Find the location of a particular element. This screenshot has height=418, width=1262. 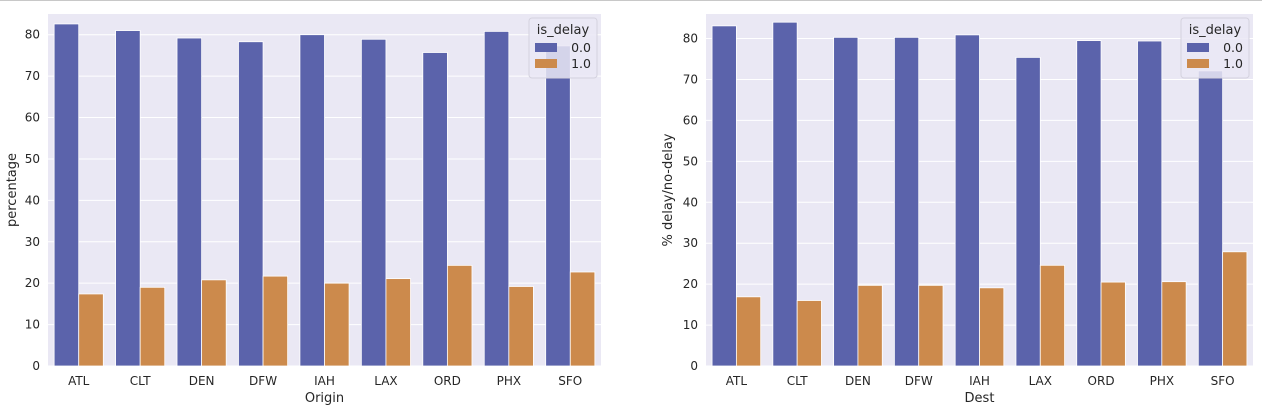

x-axis-label: Dest is located at coordinates (980, 398).